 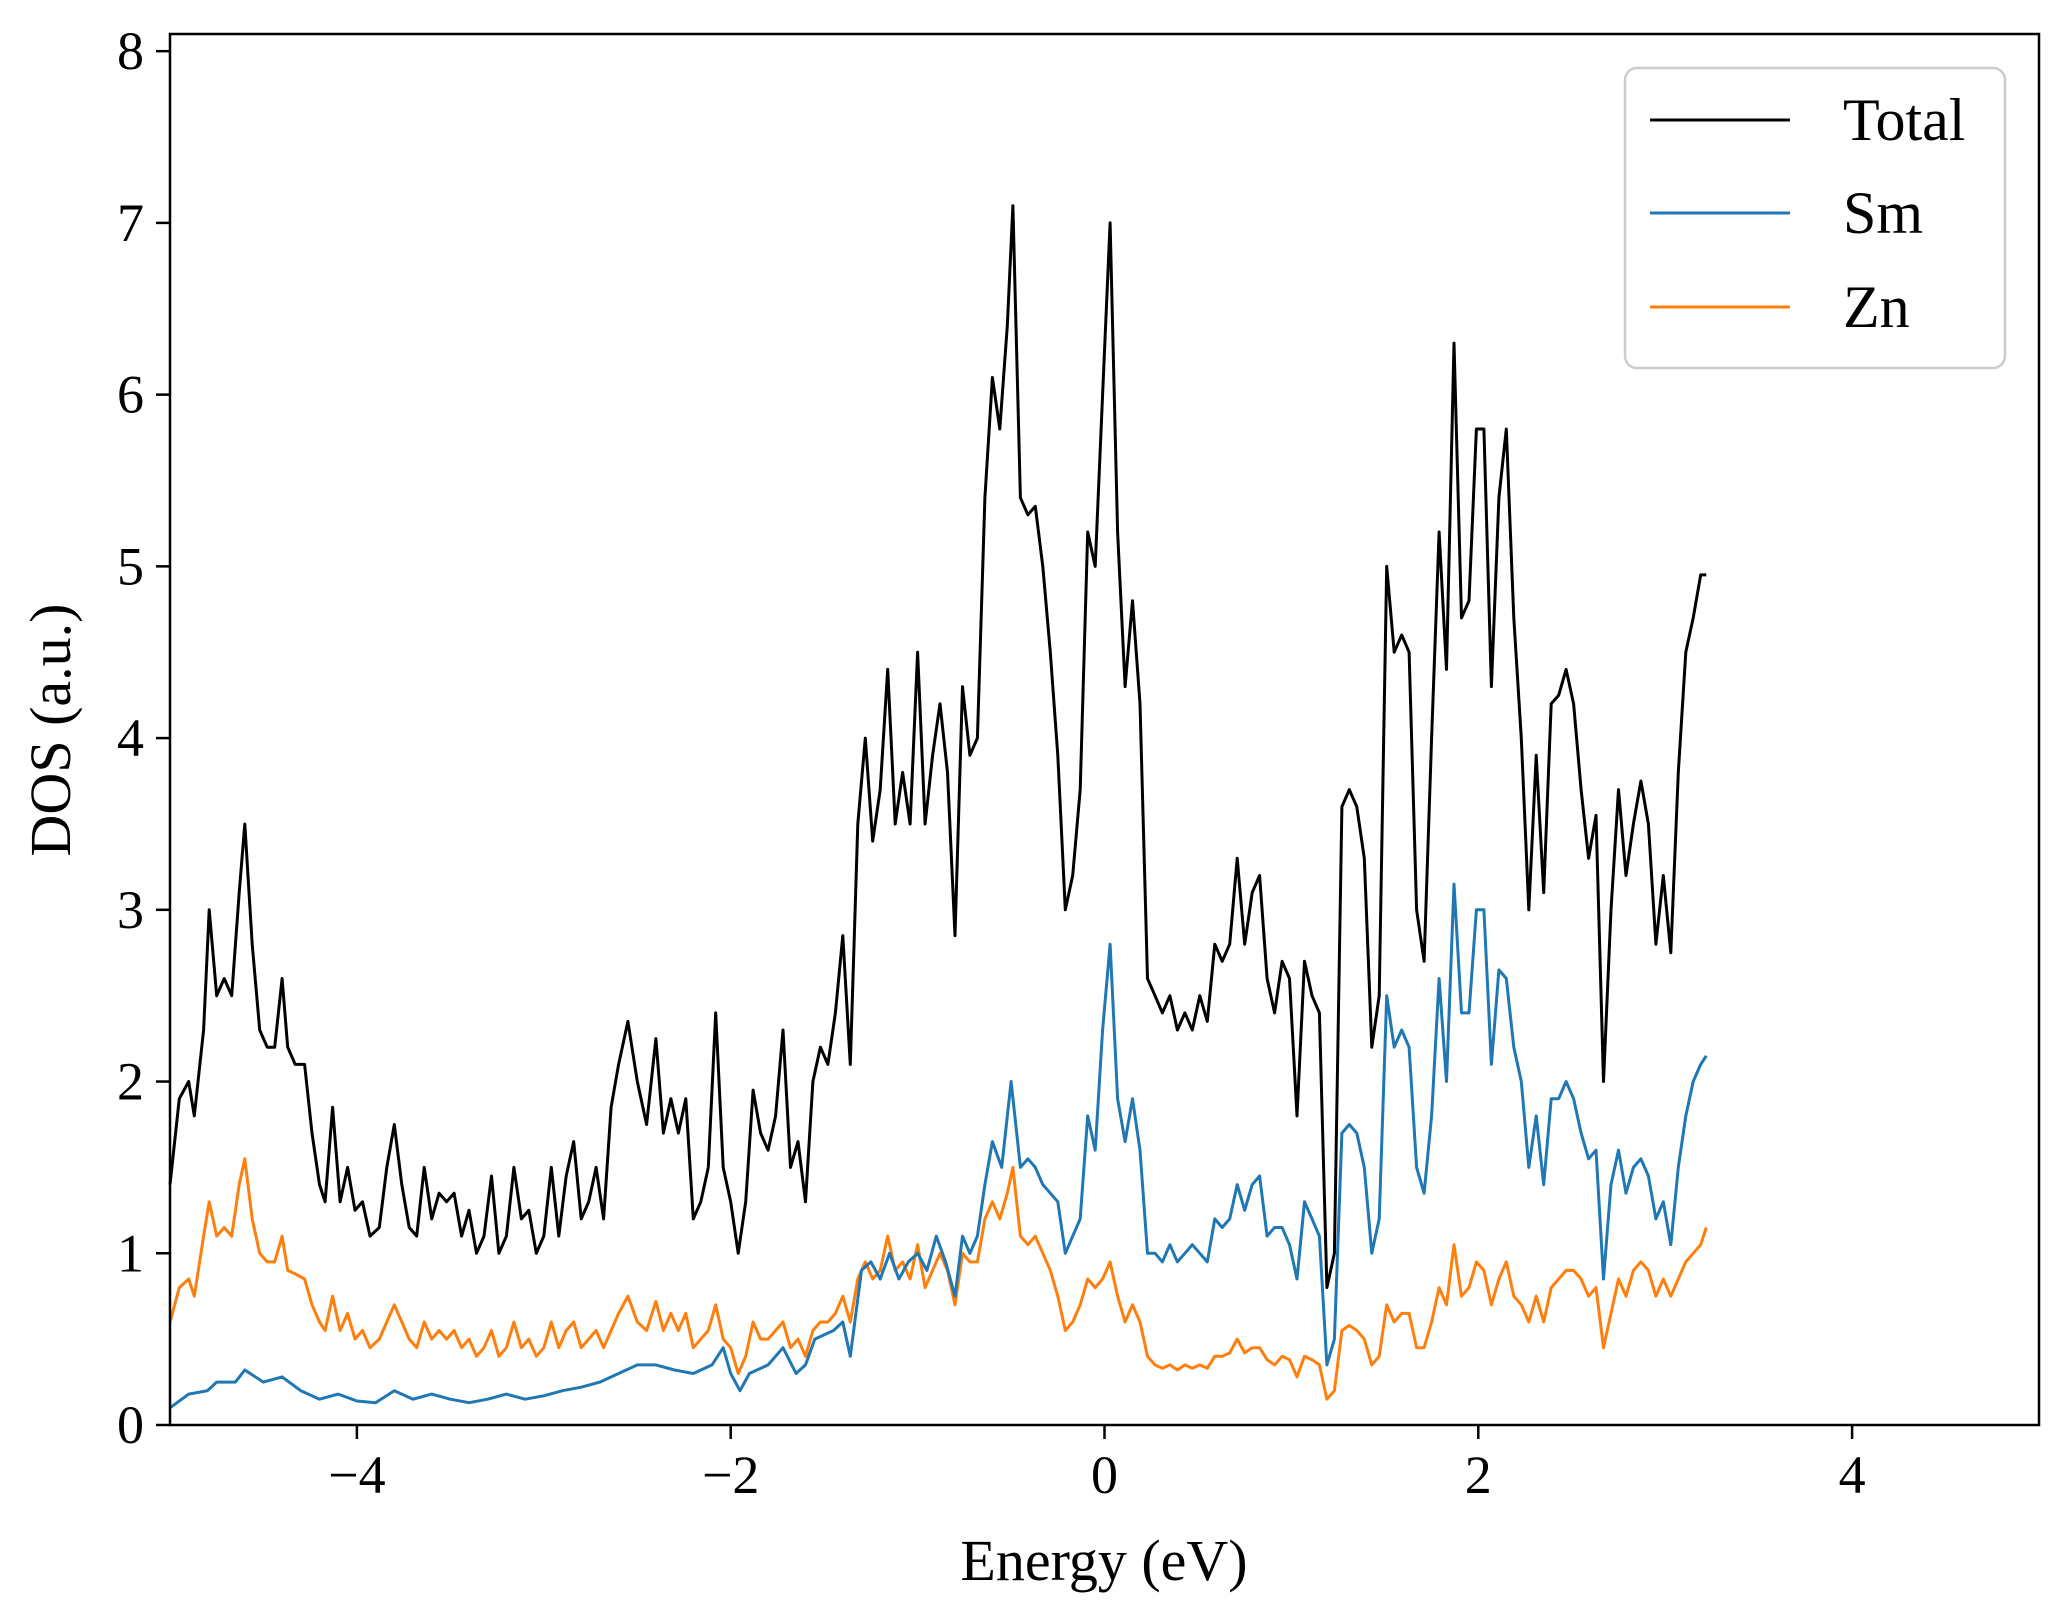 What do you see at coordinates (1104, 1475) in the screenshot?
I see `x-tick-label: 0` at bounding box center [1104, 1475].